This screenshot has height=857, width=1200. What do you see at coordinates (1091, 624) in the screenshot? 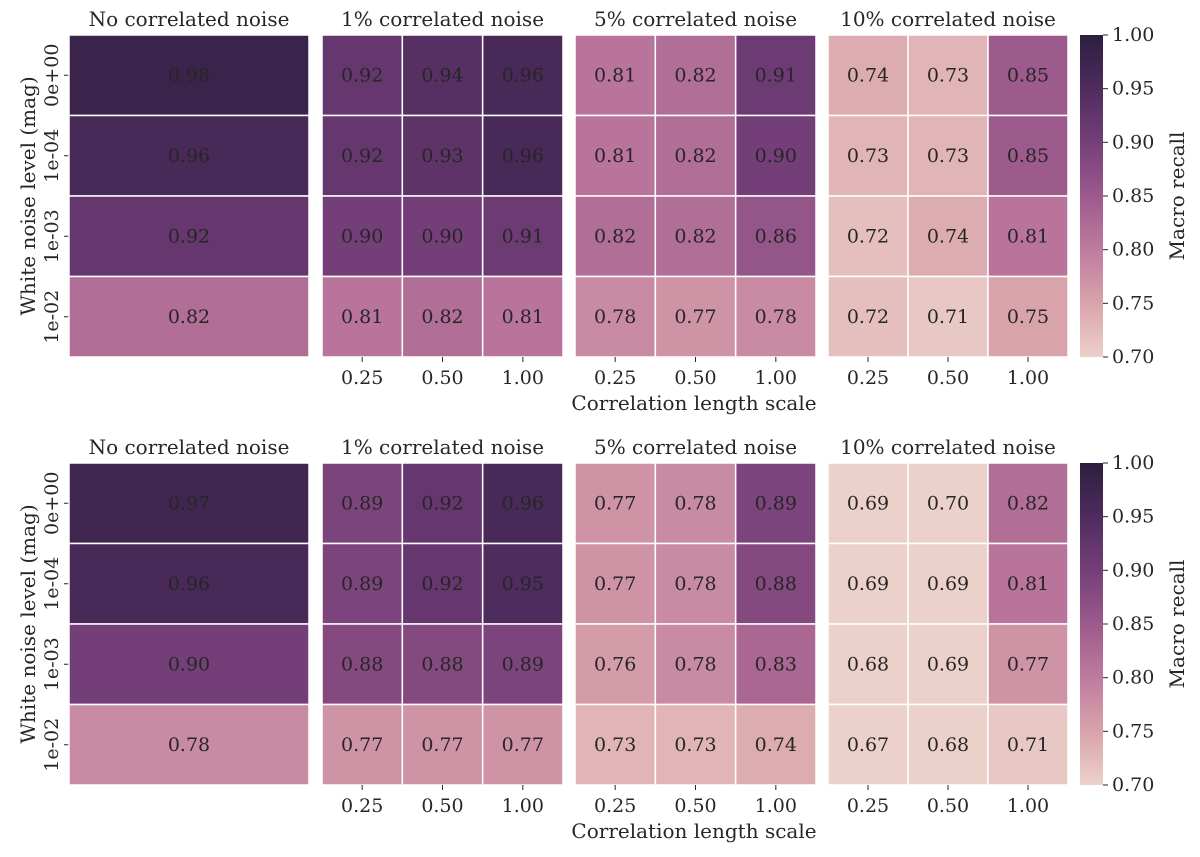
I see `colorbar` at bounding box center [1091, 624].